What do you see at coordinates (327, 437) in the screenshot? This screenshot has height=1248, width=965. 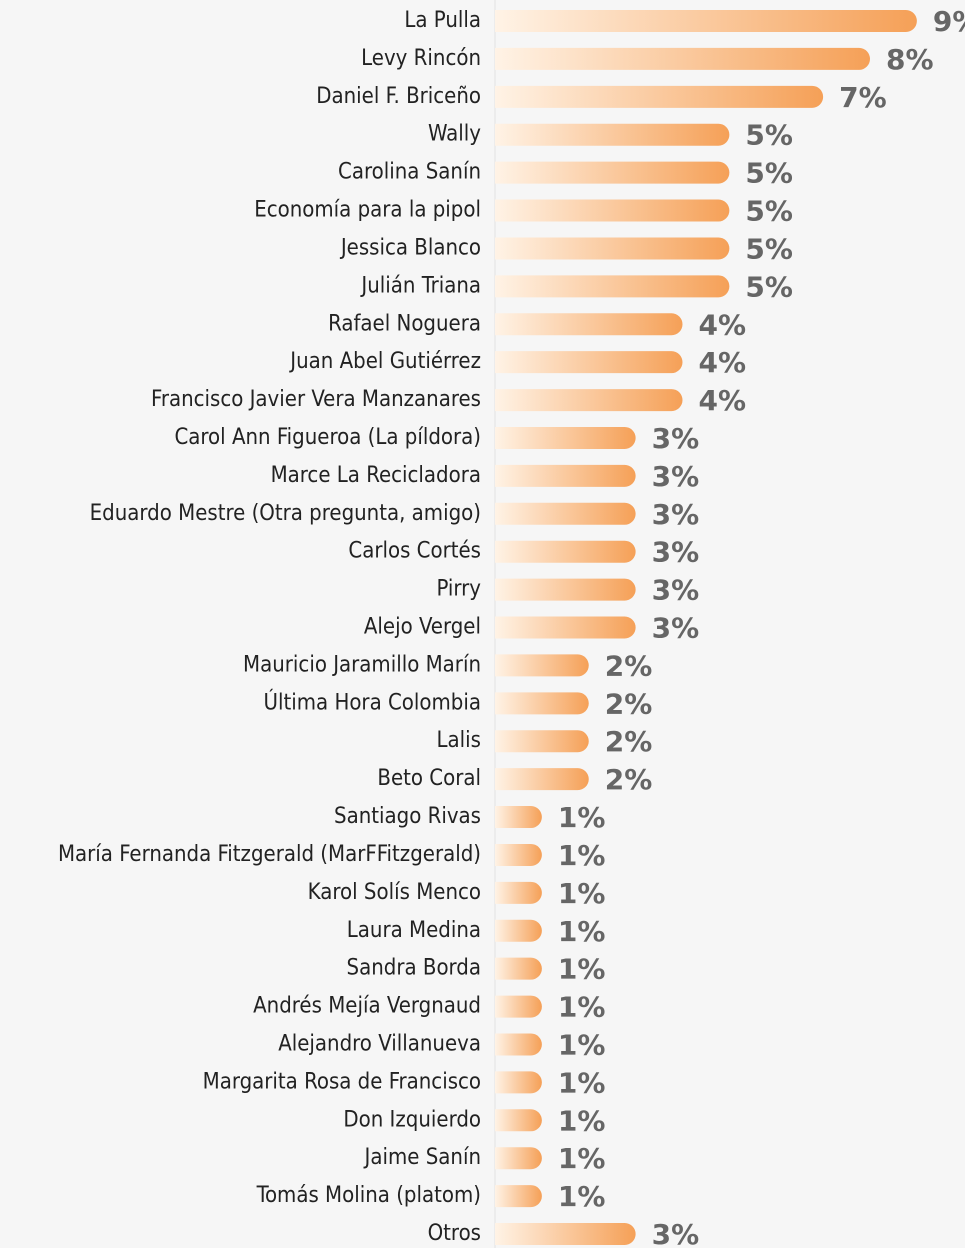 I see `category-label: Carol Ann Figueroa (La píldora)` at bounding box center [327, 437].